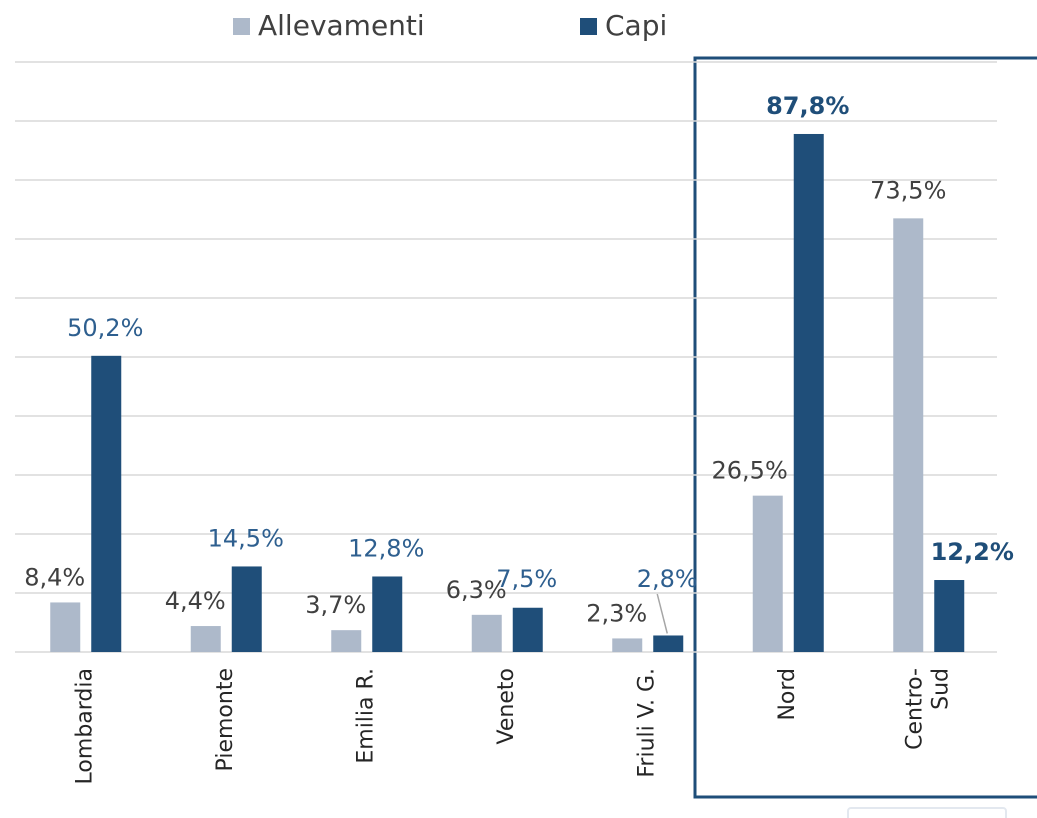 The image size is (1037, 818). What do you see at coordinates (246, 538) in the screenshot?
I see `value-label: 14,5%` at bounding box center [246, 538].